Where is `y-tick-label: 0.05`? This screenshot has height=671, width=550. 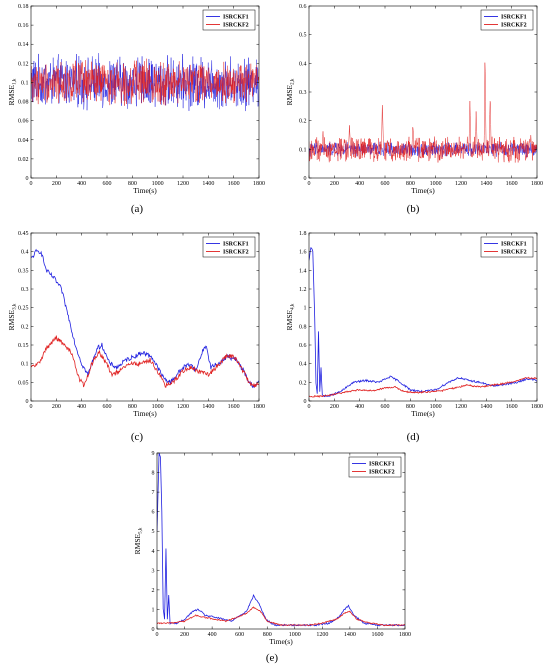
y-tick-label: 0.05 is located at coordinates (23, 383).